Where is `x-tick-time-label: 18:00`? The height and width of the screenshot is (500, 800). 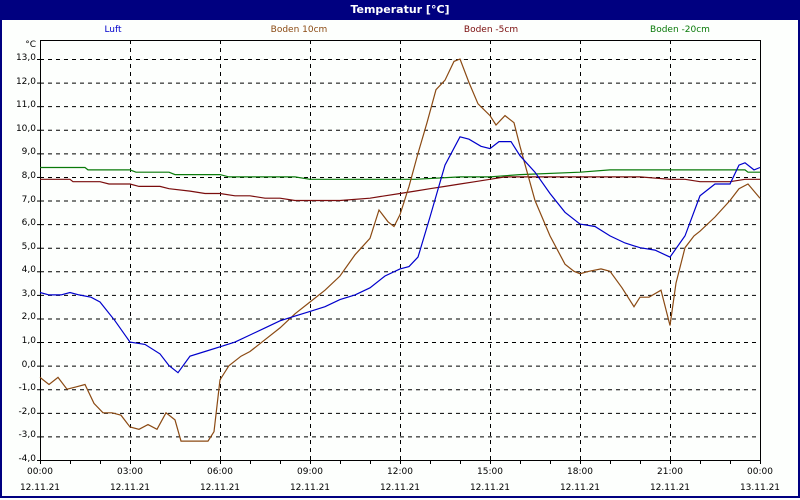 x-tick-time-label: 18:00 is located at coordinates (580, 472).